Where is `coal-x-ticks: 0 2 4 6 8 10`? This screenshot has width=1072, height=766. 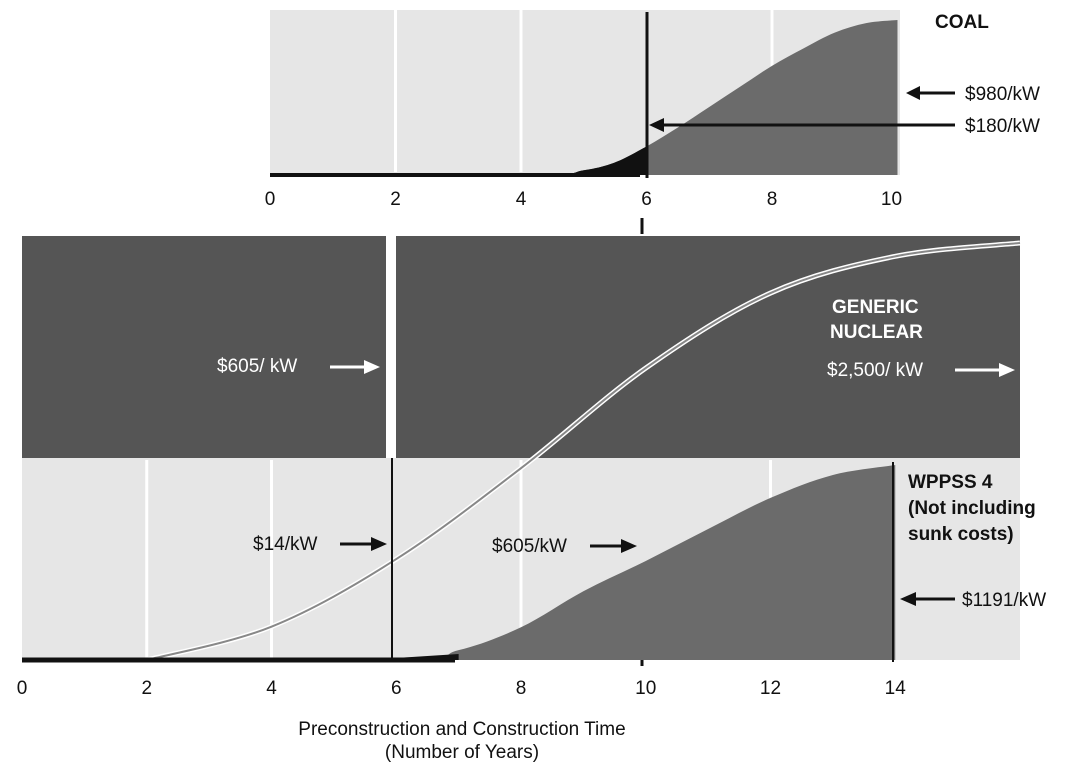 coal-x-ticks: 0 2 4 6 8 10 is located at coordinates (583, 199).